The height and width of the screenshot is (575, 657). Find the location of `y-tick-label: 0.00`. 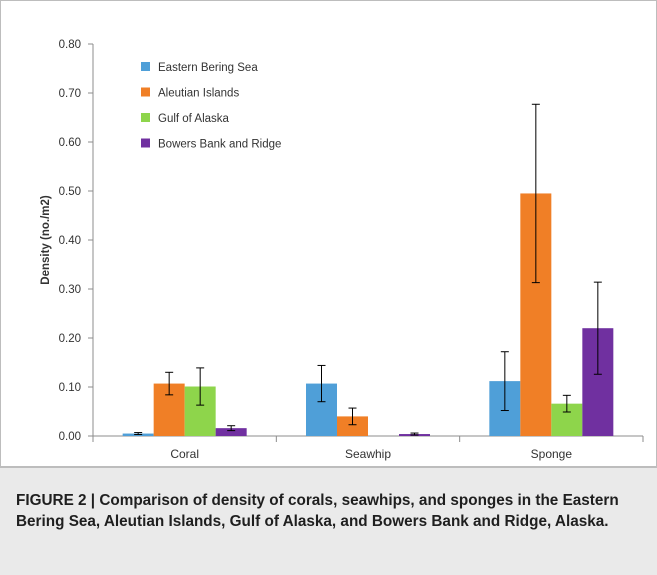

y-tick-label: 0.00 is located at coordinates (70, 437).